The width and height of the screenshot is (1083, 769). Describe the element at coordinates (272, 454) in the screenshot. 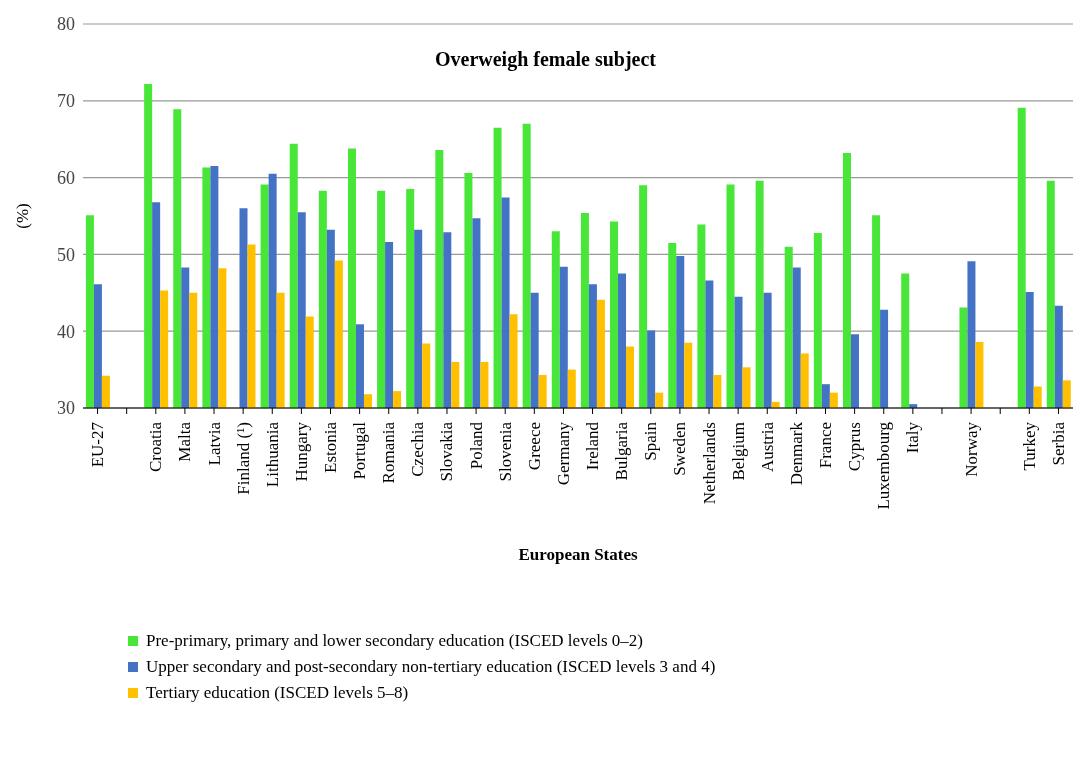

I see `x-tick-label: Lithuania` at that location.